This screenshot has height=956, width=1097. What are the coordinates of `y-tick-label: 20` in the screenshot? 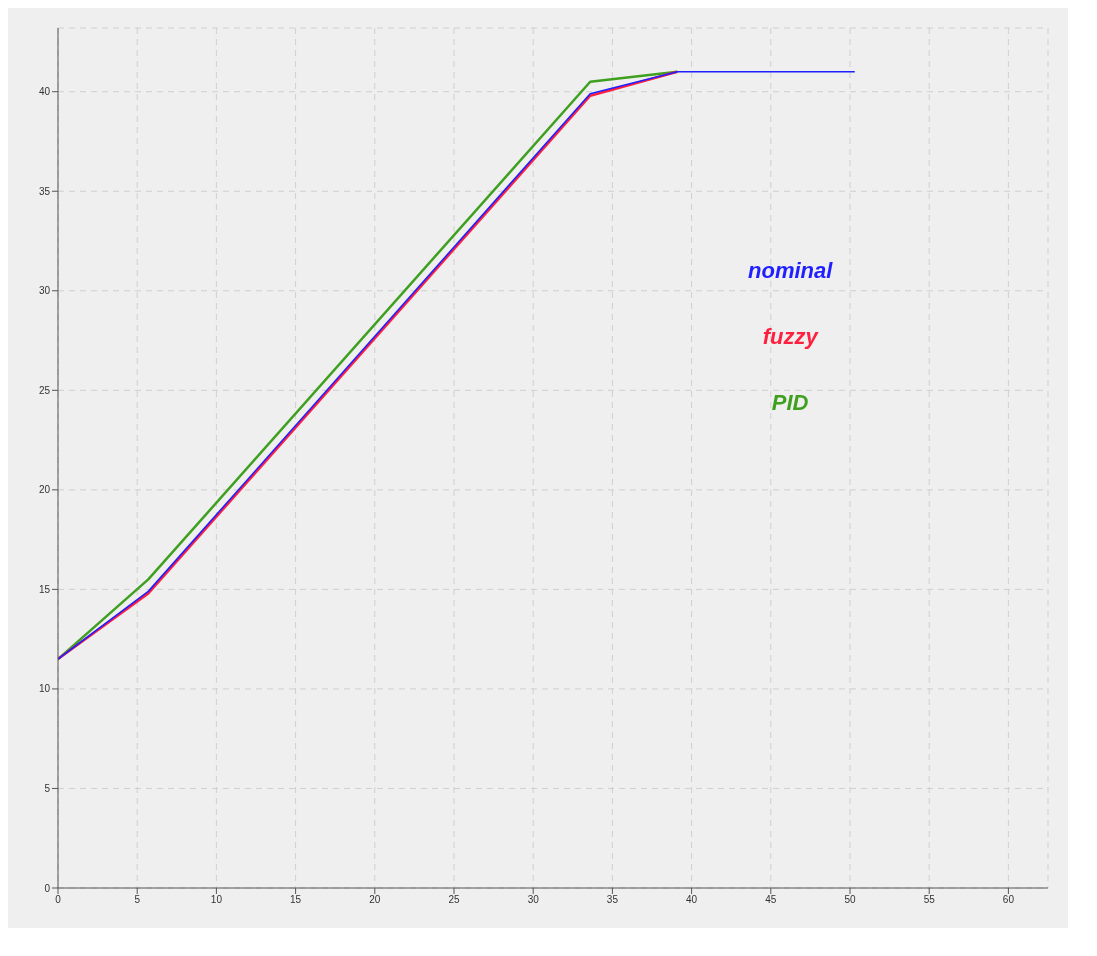 It's located at (44, 490).